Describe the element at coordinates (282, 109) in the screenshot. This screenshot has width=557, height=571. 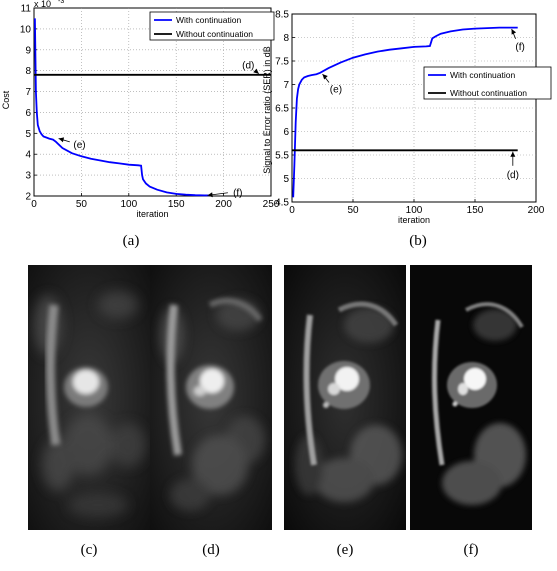
I see `chart2-y-tick-label: 6.5` at that location.